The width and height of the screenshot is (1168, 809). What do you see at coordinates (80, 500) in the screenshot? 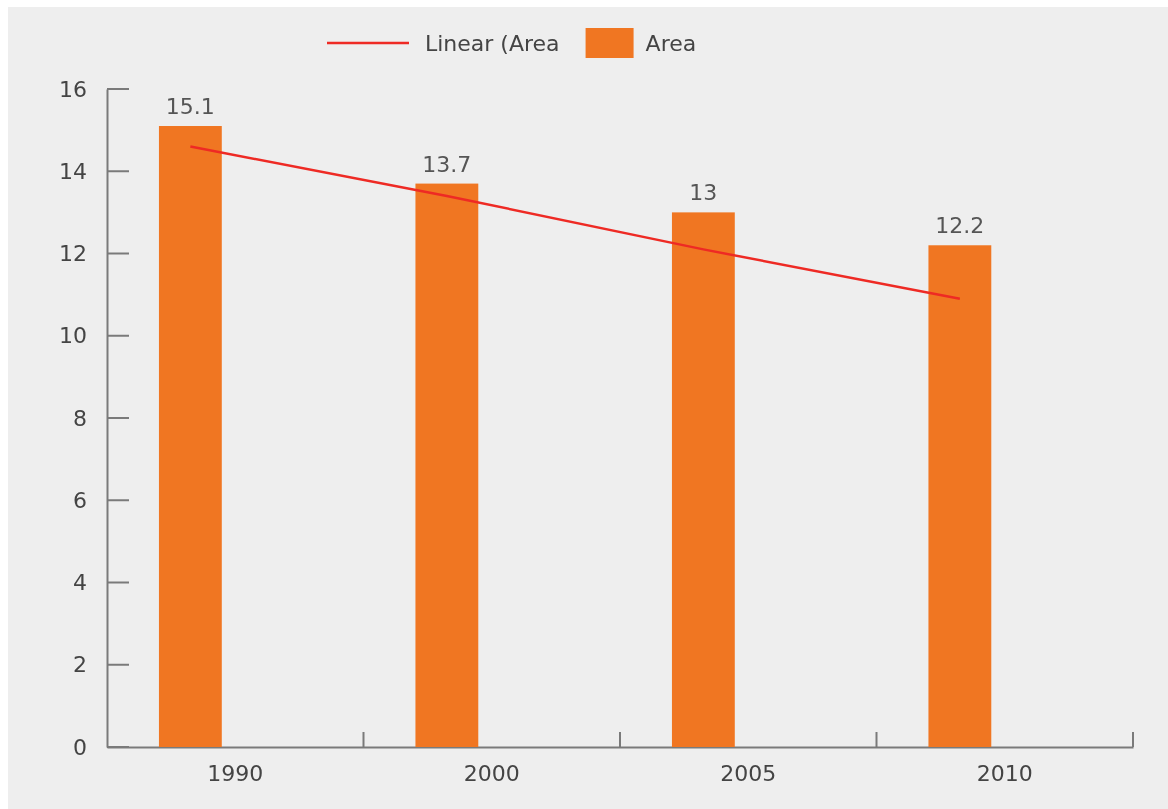
I see `y-tick-label: 6` at bounding box center [80, 500].